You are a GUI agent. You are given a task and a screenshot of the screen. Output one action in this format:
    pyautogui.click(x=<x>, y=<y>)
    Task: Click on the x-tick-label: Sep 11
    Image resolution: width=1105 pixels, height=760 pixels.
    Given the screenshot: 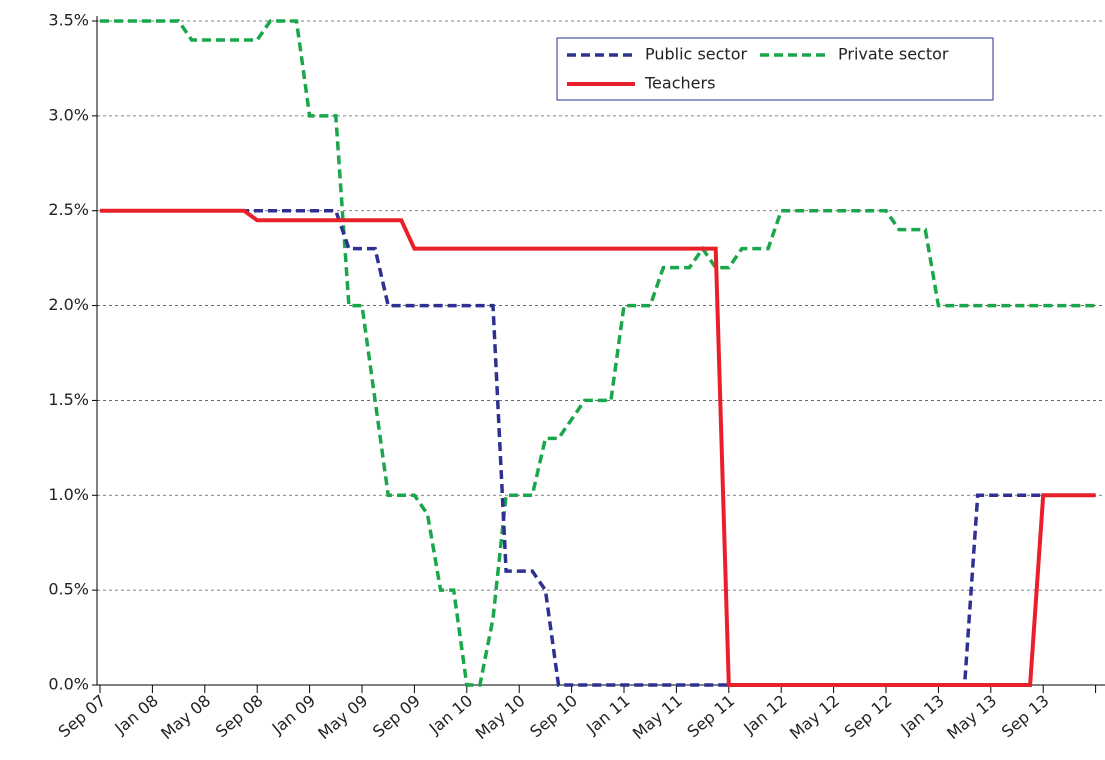 What is the action you would take?
    pyautogui.click(x=710, y=716)
    